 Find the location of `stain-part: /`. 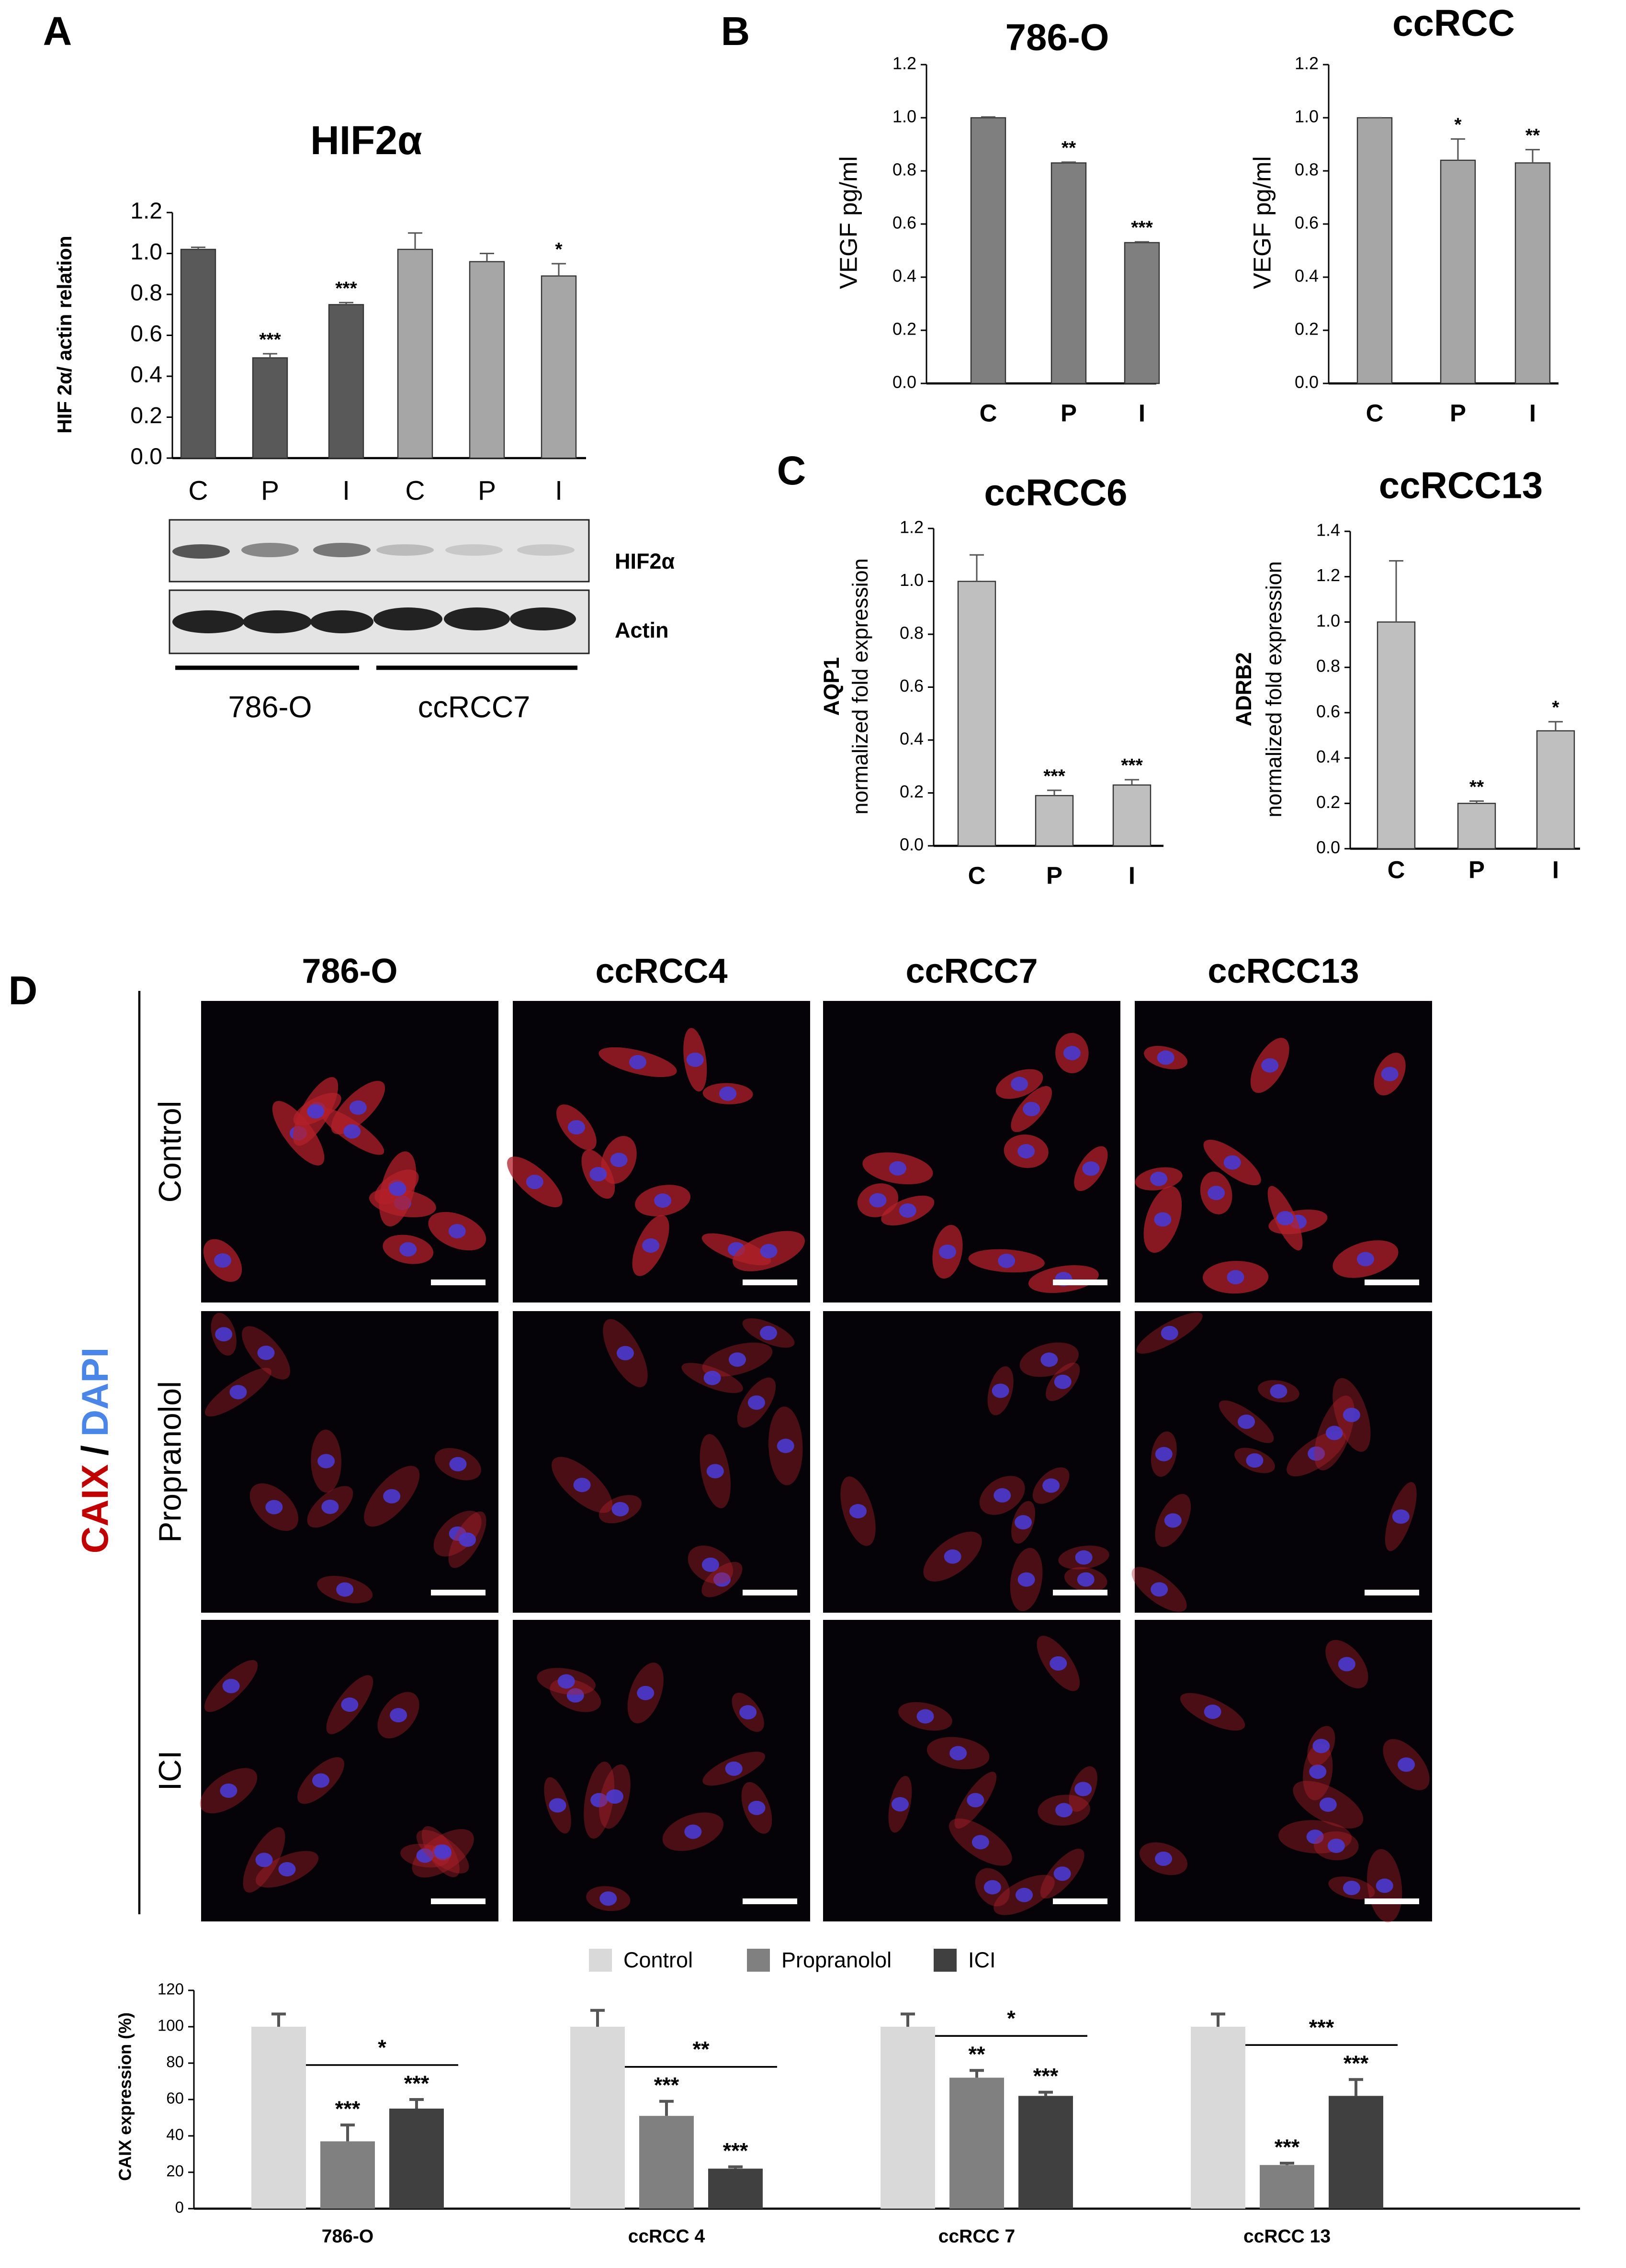

stain-part: / is located at coordinates (95, 1450).